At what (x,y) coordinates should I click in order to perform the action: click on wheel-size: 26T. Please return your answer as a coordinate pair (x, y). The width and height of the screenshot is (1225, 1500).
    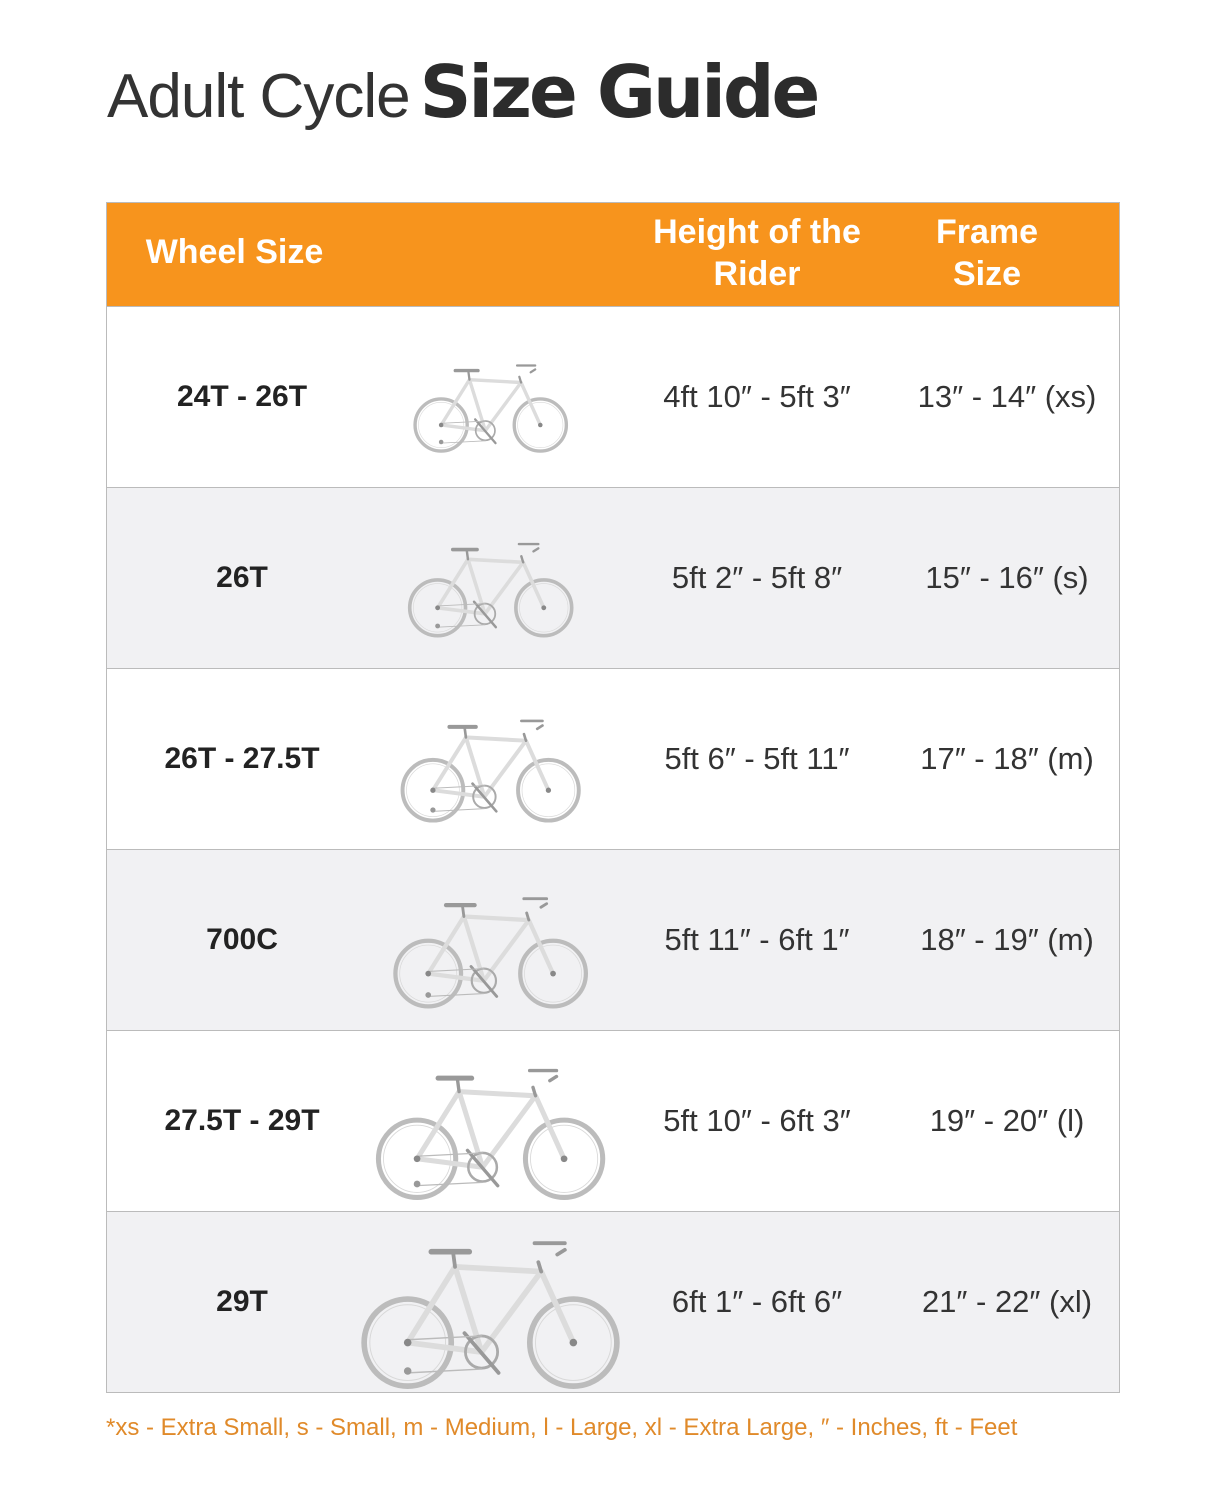
    Looking at the image, I should click on (242, 577).